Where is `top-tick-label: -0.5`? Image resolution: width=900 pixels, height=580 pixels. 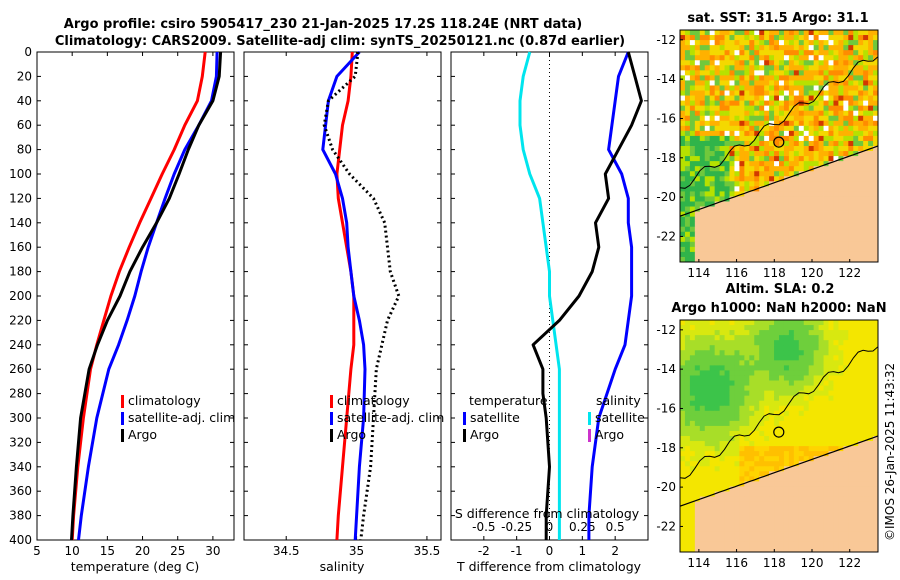
top-tick-label: -0.5 is located at coordinates (483, 527).